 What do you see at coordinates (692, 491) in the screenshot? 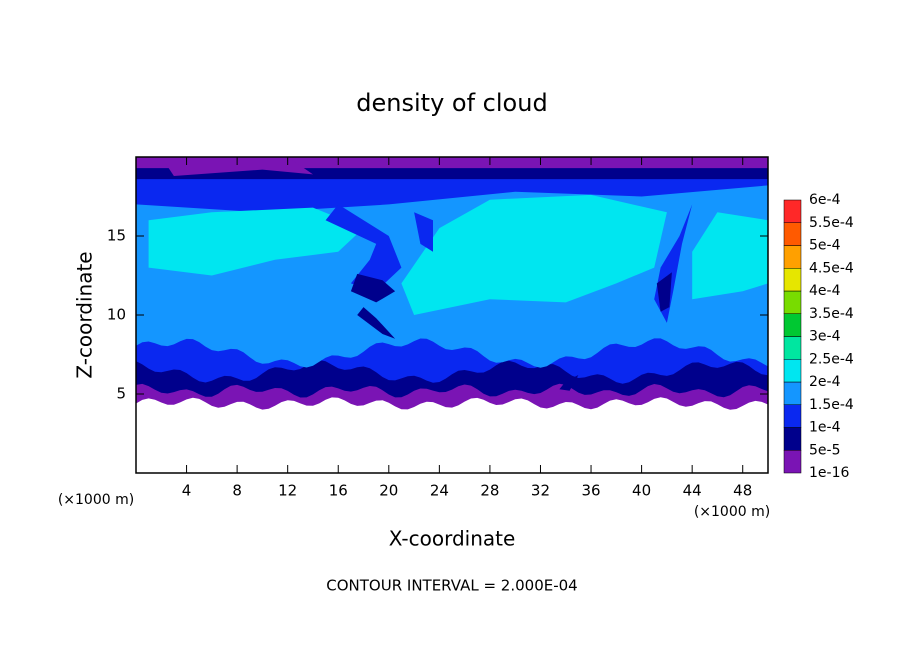
I see `x-tick-label: 44` at bounding box center [692, 491].